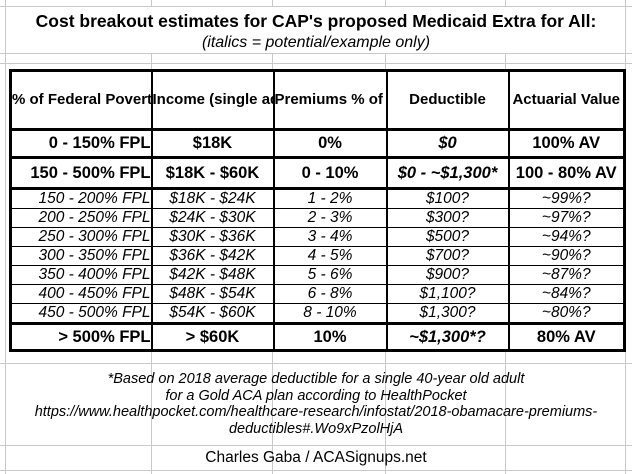  I want to click on income-cell: > $60K, so click(212, 337).